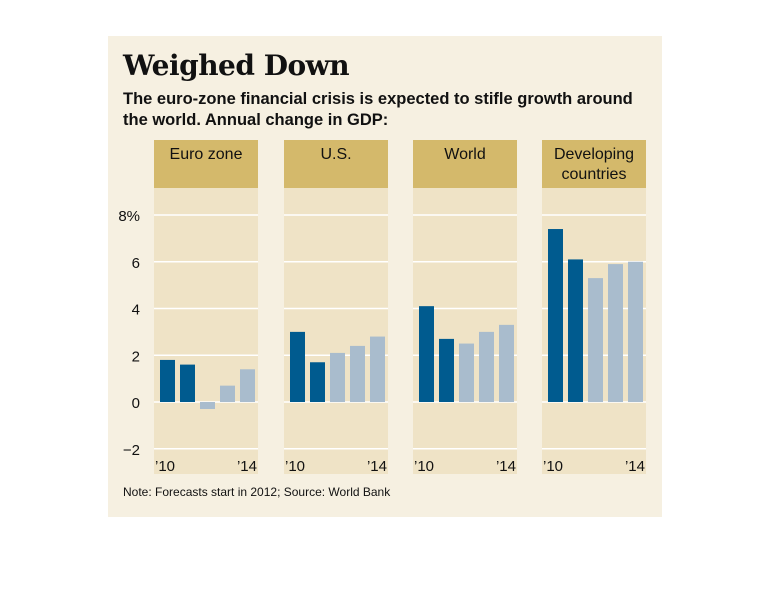 This screenshot has height=612, width=770. What do you see at coordinates (206, 154) in the screenshot?
I see `panel-title: Euro zone` at bounding box center [206, 154].